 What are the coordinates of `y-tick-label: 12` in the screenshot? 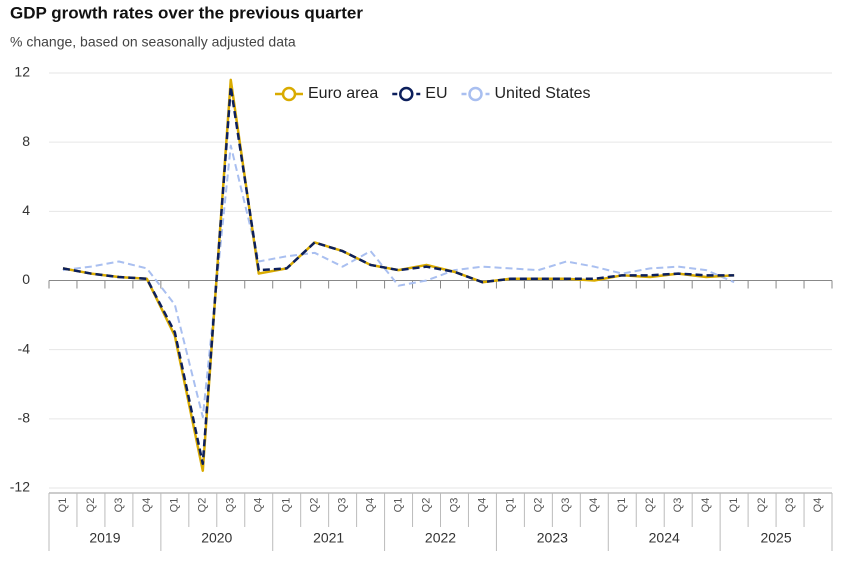 It's located at (22, 72).